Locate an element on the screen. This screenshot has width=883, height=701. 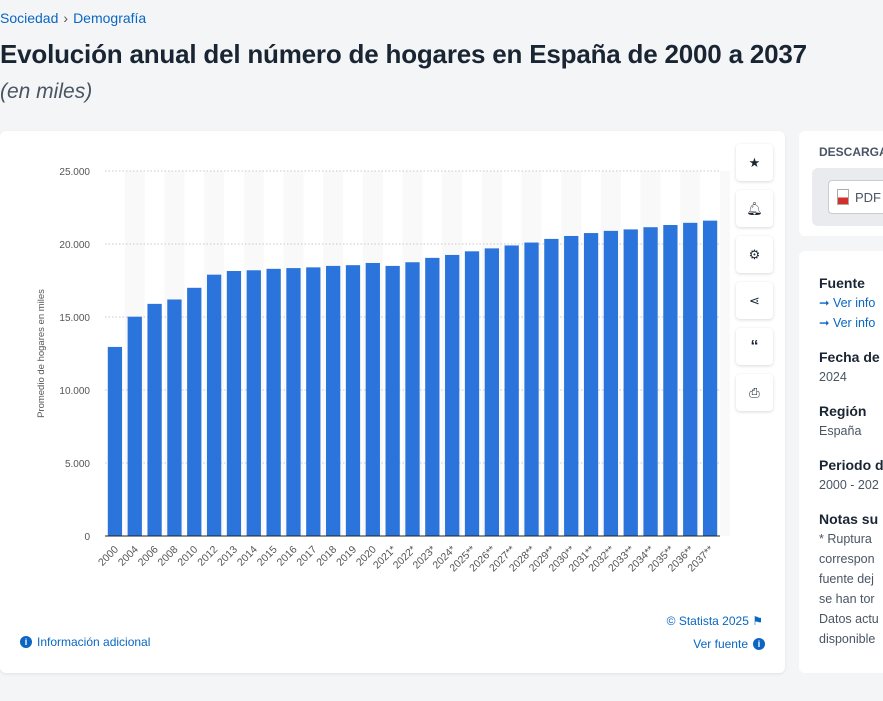
notes-line: se han tor is located at coordinates (847, 599).